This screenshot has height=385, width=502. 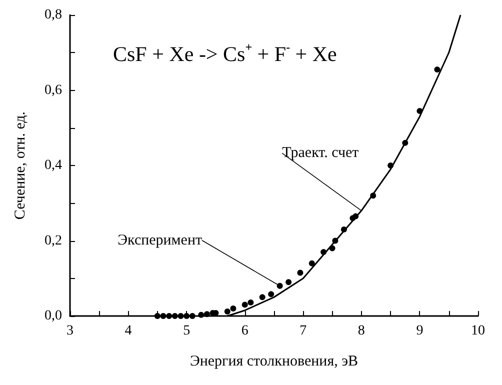 I want to click on x-tick-label: 8, so click(x=361, y=331).